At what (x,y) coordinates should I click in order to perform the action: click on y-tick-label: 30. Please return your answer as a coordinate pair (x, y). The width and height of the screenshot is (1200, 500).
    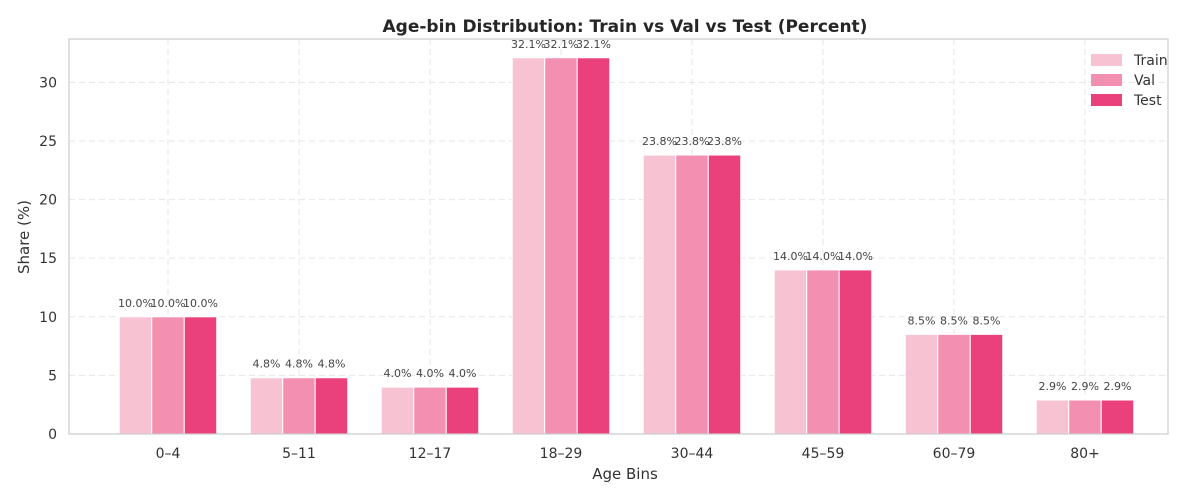
    Looking at the image, I should click on (48, 83).